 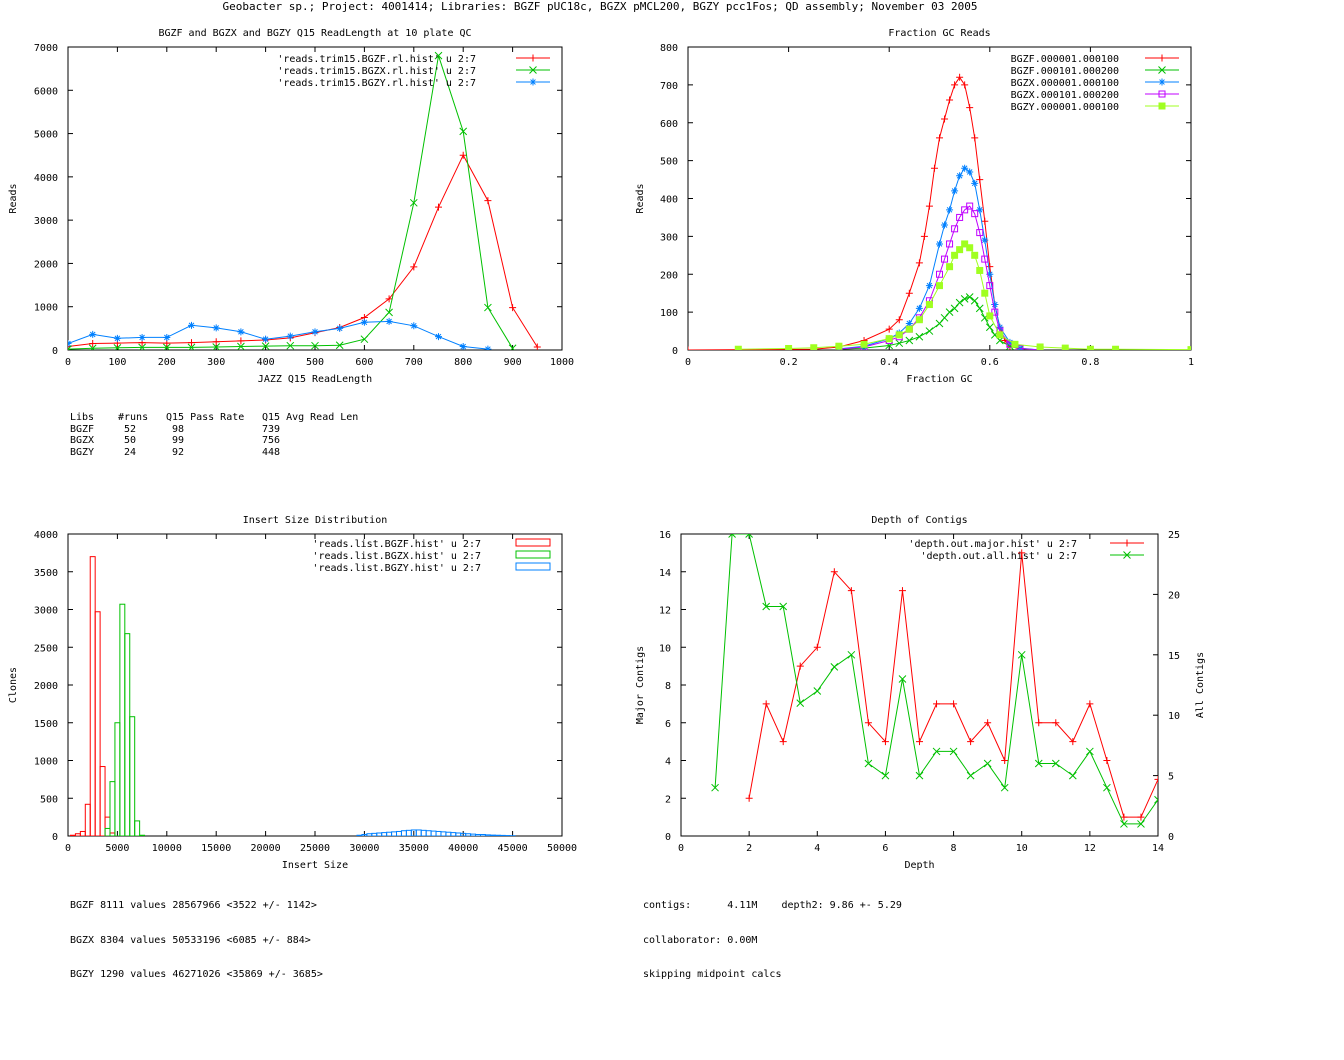 What do you see at coordinates (513, 362) in the screenshot?
I see `x-tick-label: 900` at bounding box center [513, 362].